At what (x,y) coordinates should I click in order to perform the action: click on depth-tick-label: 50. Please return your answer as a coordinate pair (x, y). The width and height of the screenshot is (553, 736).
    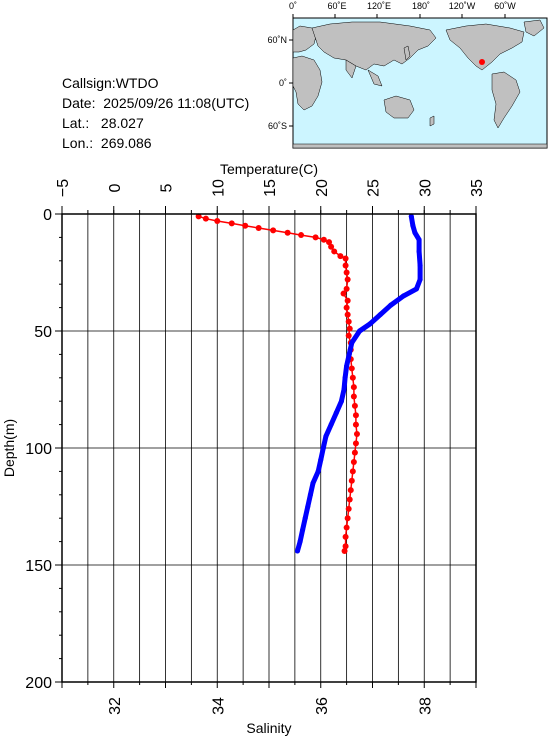
    Looking at the image, I should click on (43, 332).